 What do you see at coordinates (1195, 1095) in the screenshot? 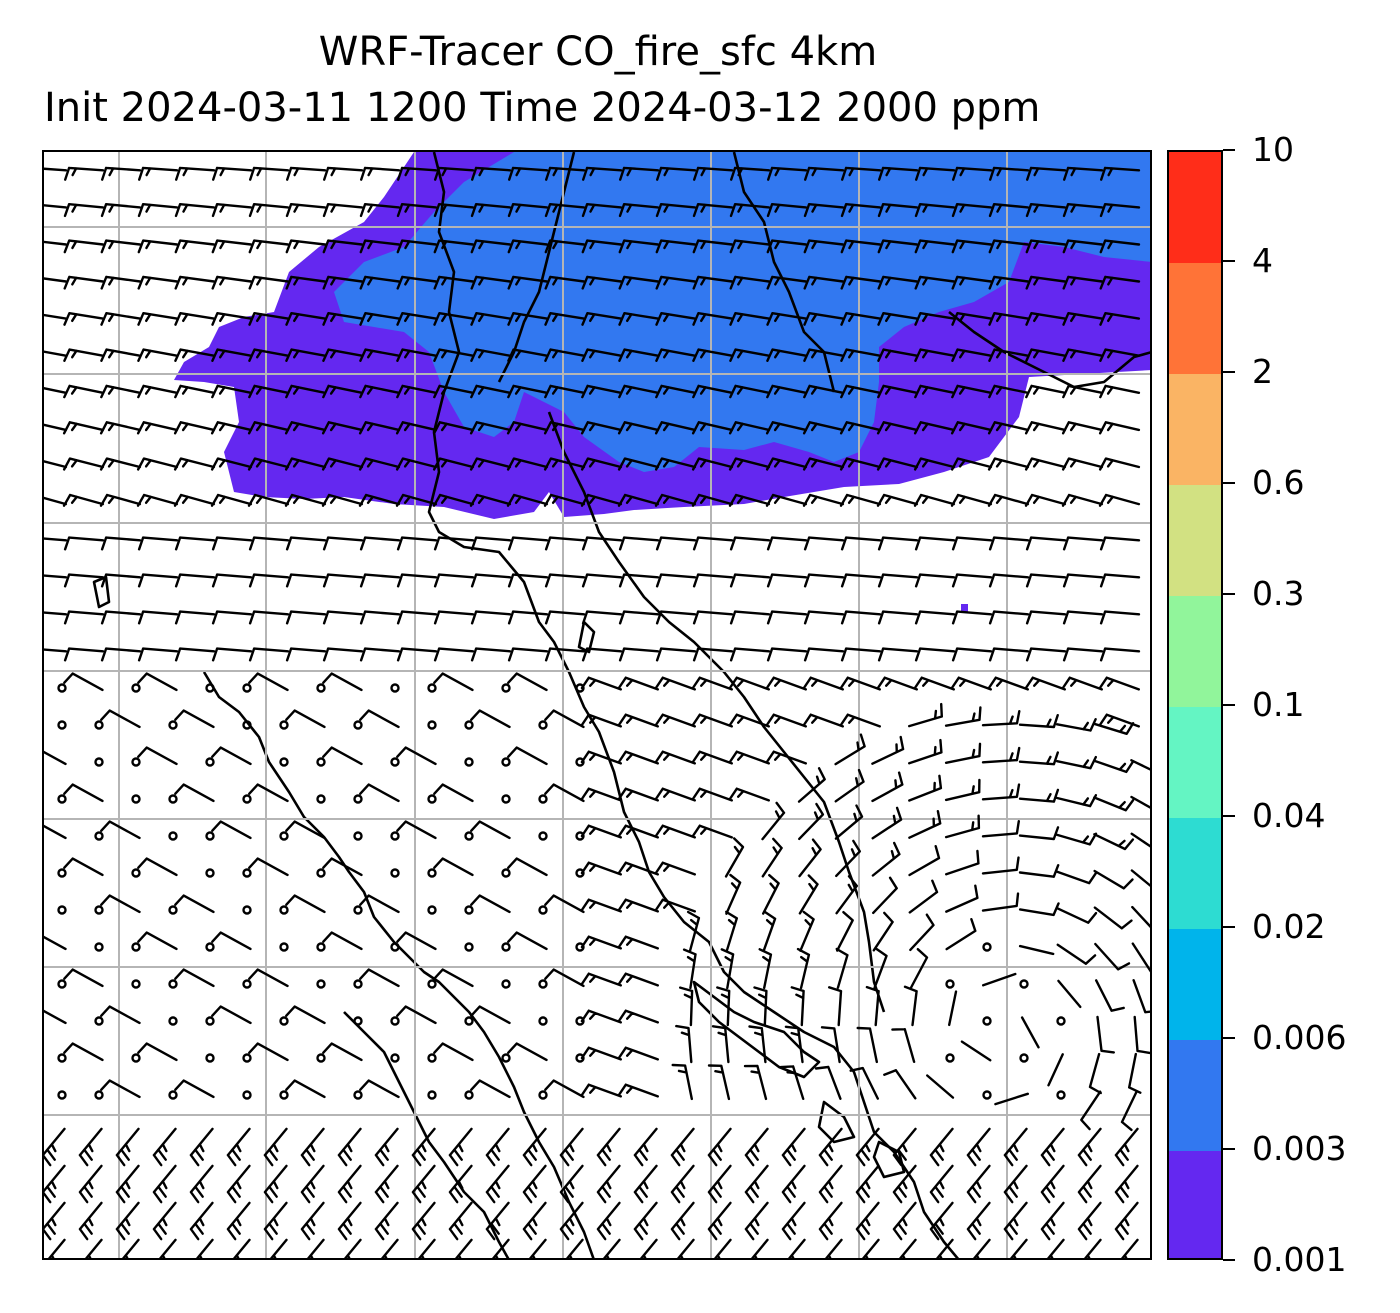
I see `colorbar-segment` at bounding box center [1195, 1095].